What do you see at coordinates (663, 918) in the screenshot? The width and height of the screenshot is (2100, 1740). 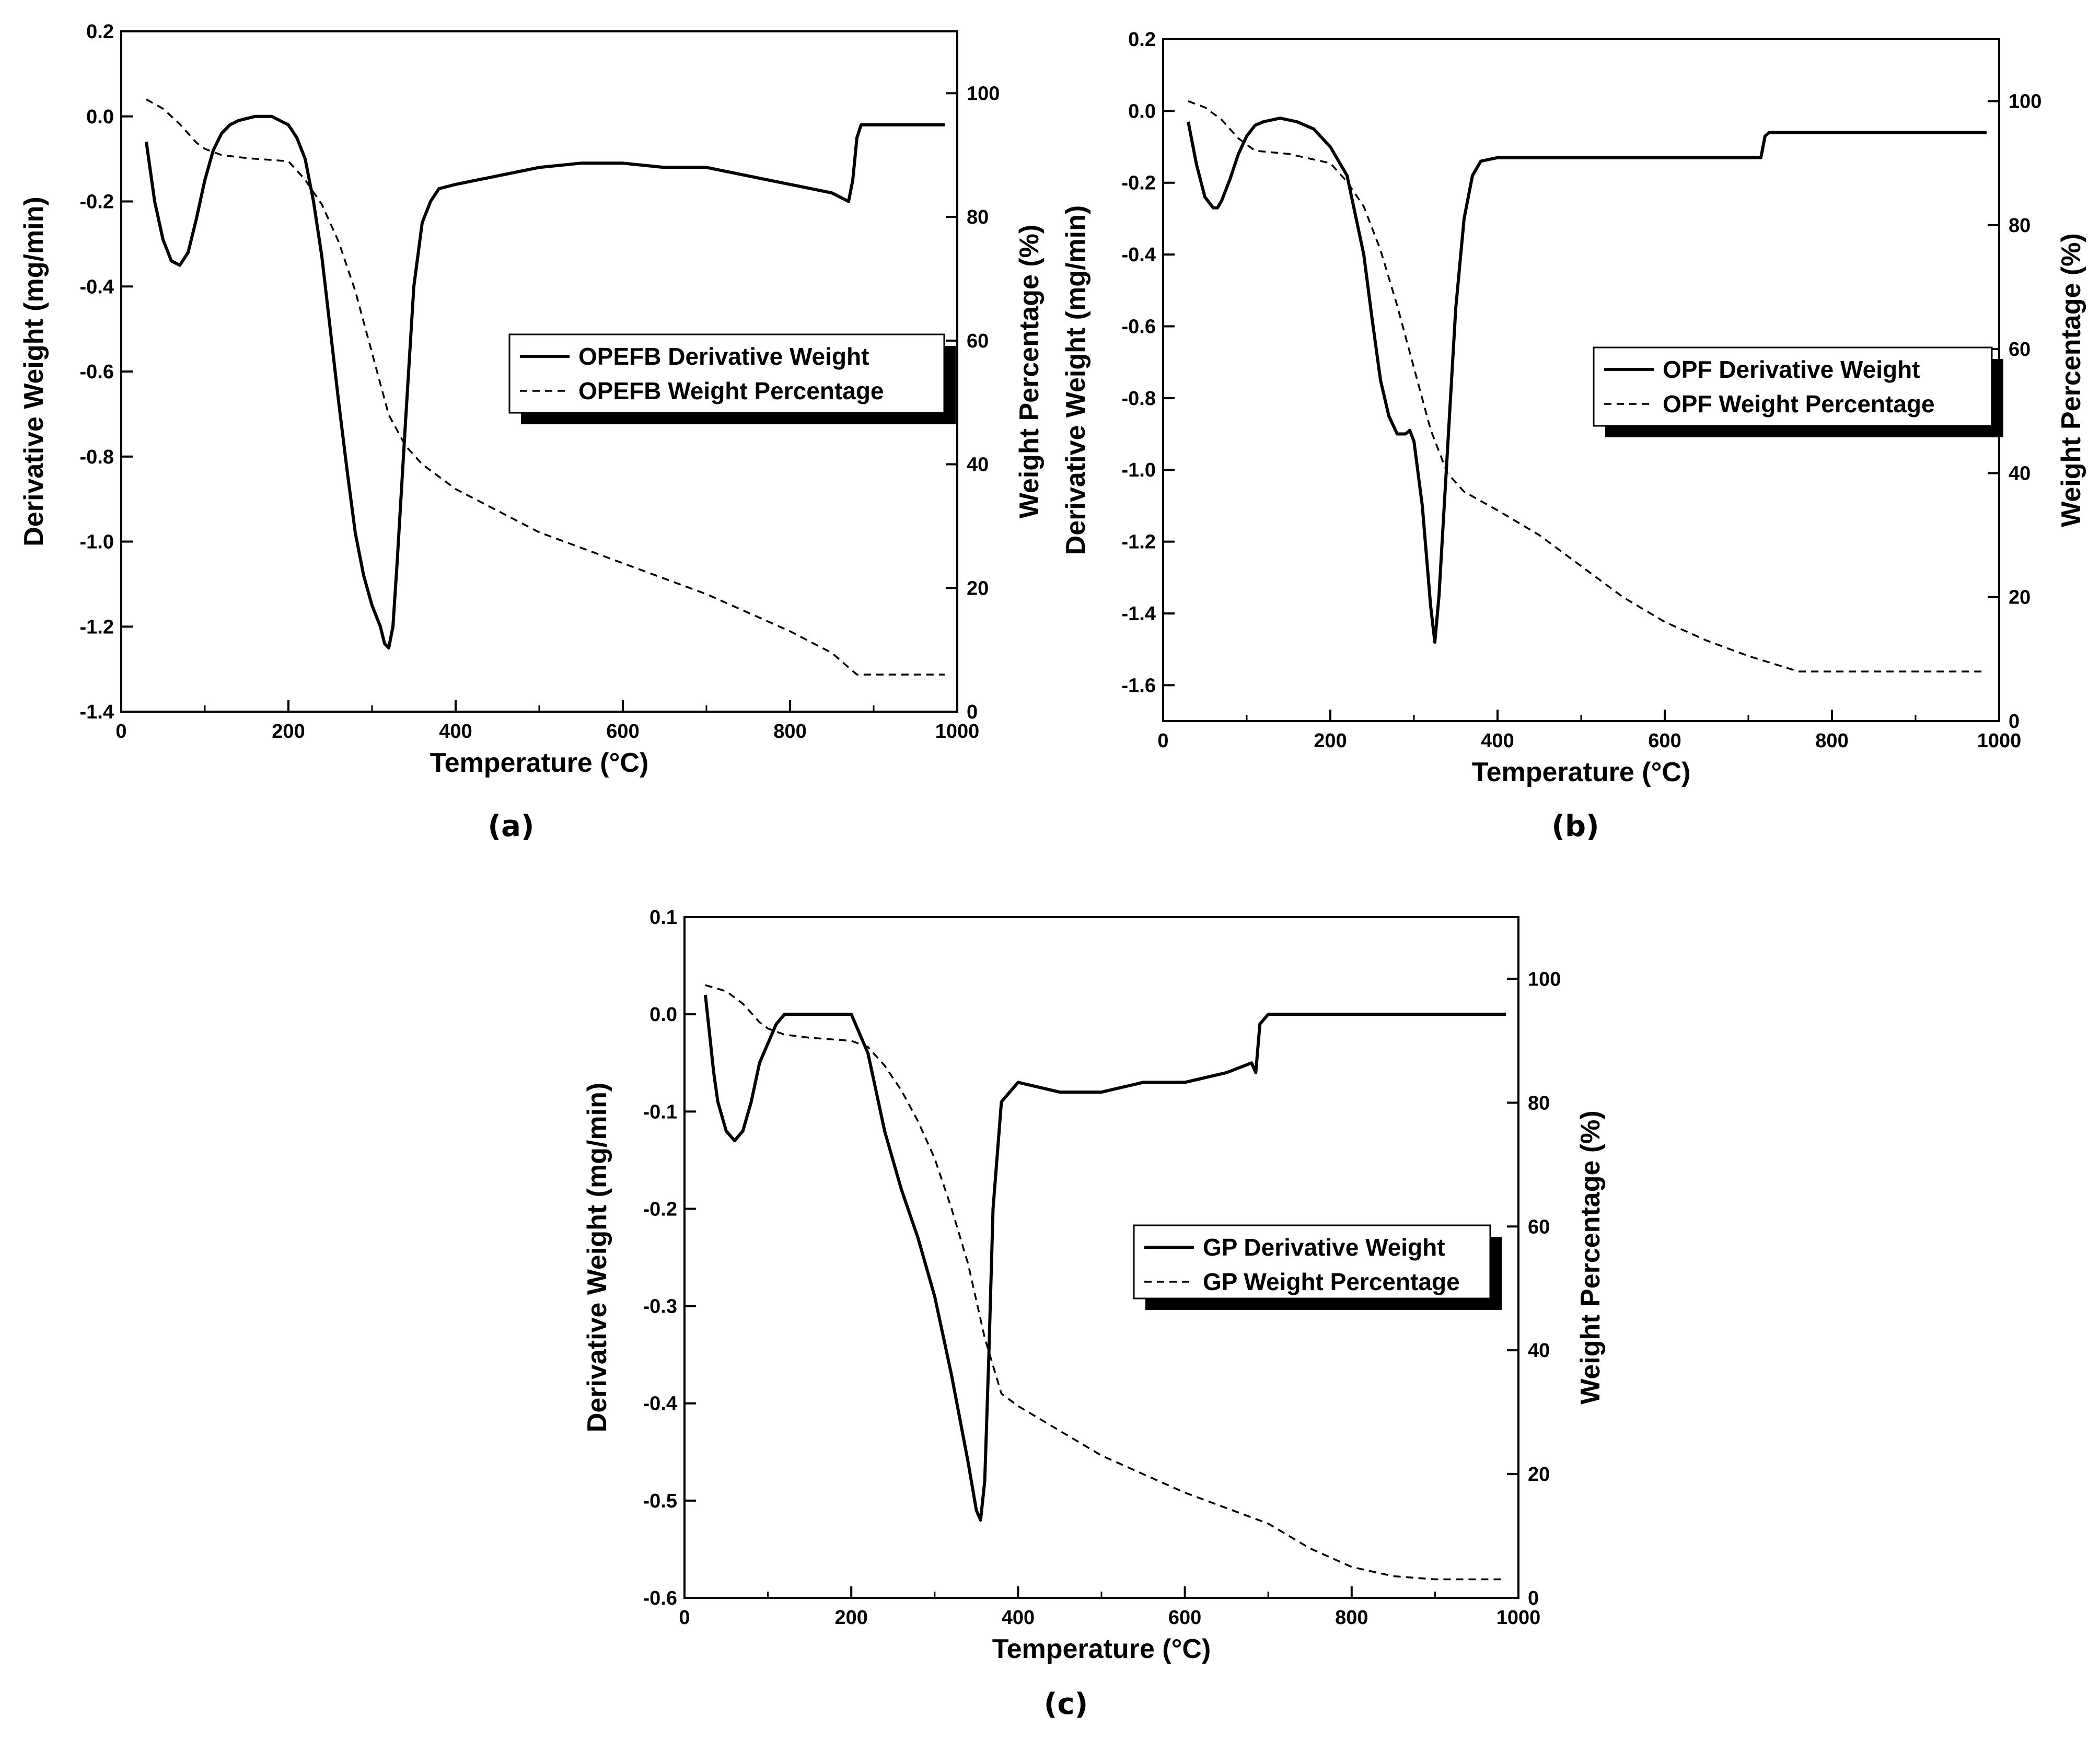 I see `y-tick-label: 0.1` at bounding box center [663, 918].